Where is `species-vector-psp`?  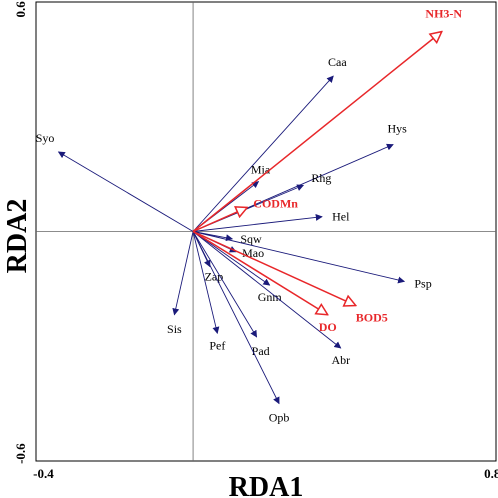
species-vector-psp is located at coordinates (299, 257).